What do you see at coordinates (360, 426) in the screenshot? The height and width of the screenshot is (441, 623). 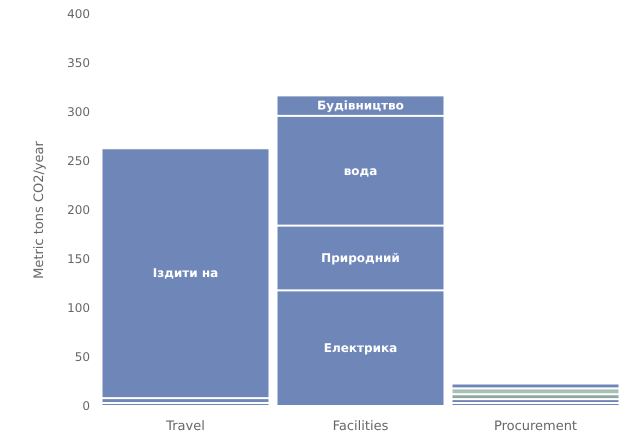 I see `x-tick-label: Facilities` at bounding box center [360, 426].